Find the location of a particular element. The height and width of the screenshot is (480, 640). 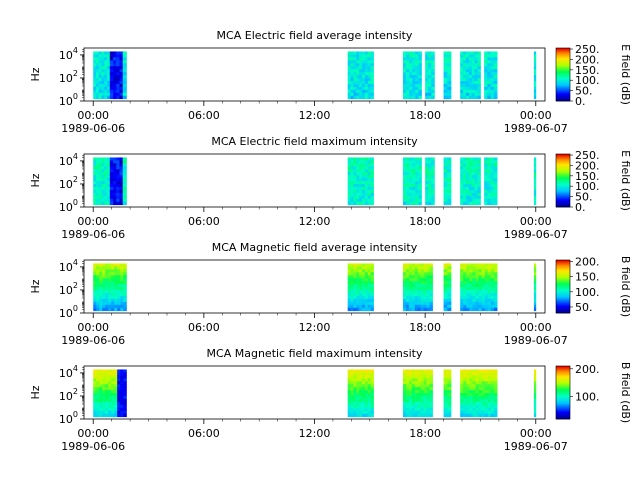

x-tick-label: 00:00 is located at coordinates (536, 327).